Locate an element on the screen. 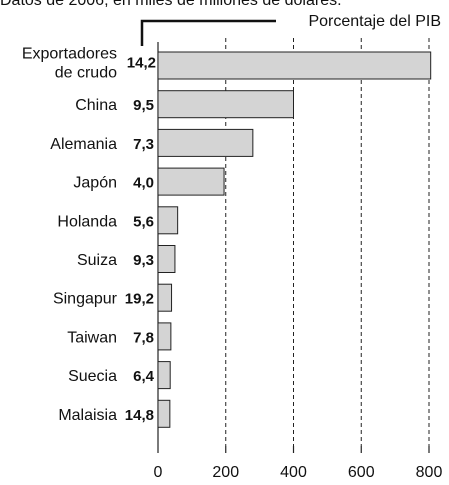 This screenshot has width=449, height=485. percent-label-3: 4,0 is located at coordinates (143, 183).